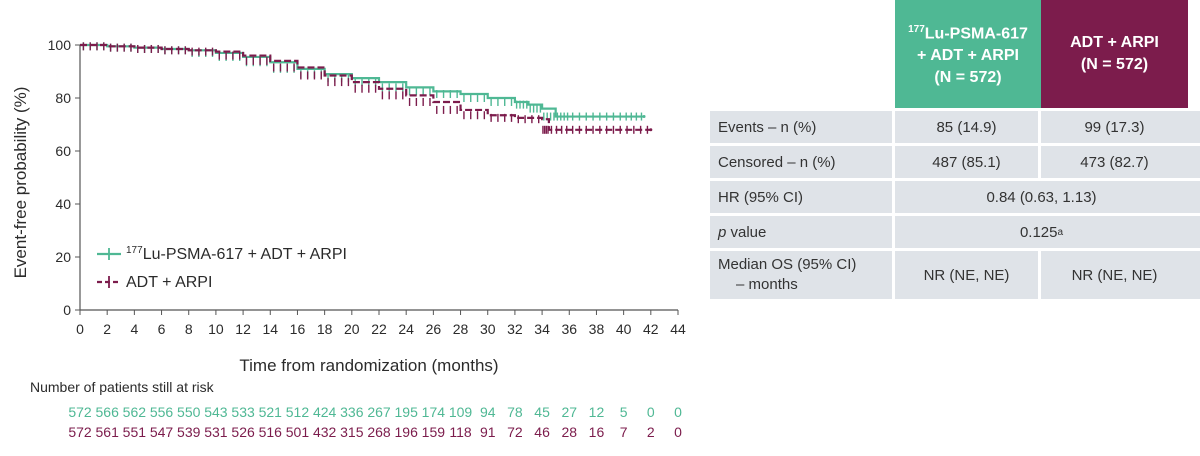  I want to click on x-tick-label: 42, so click(651, 329).